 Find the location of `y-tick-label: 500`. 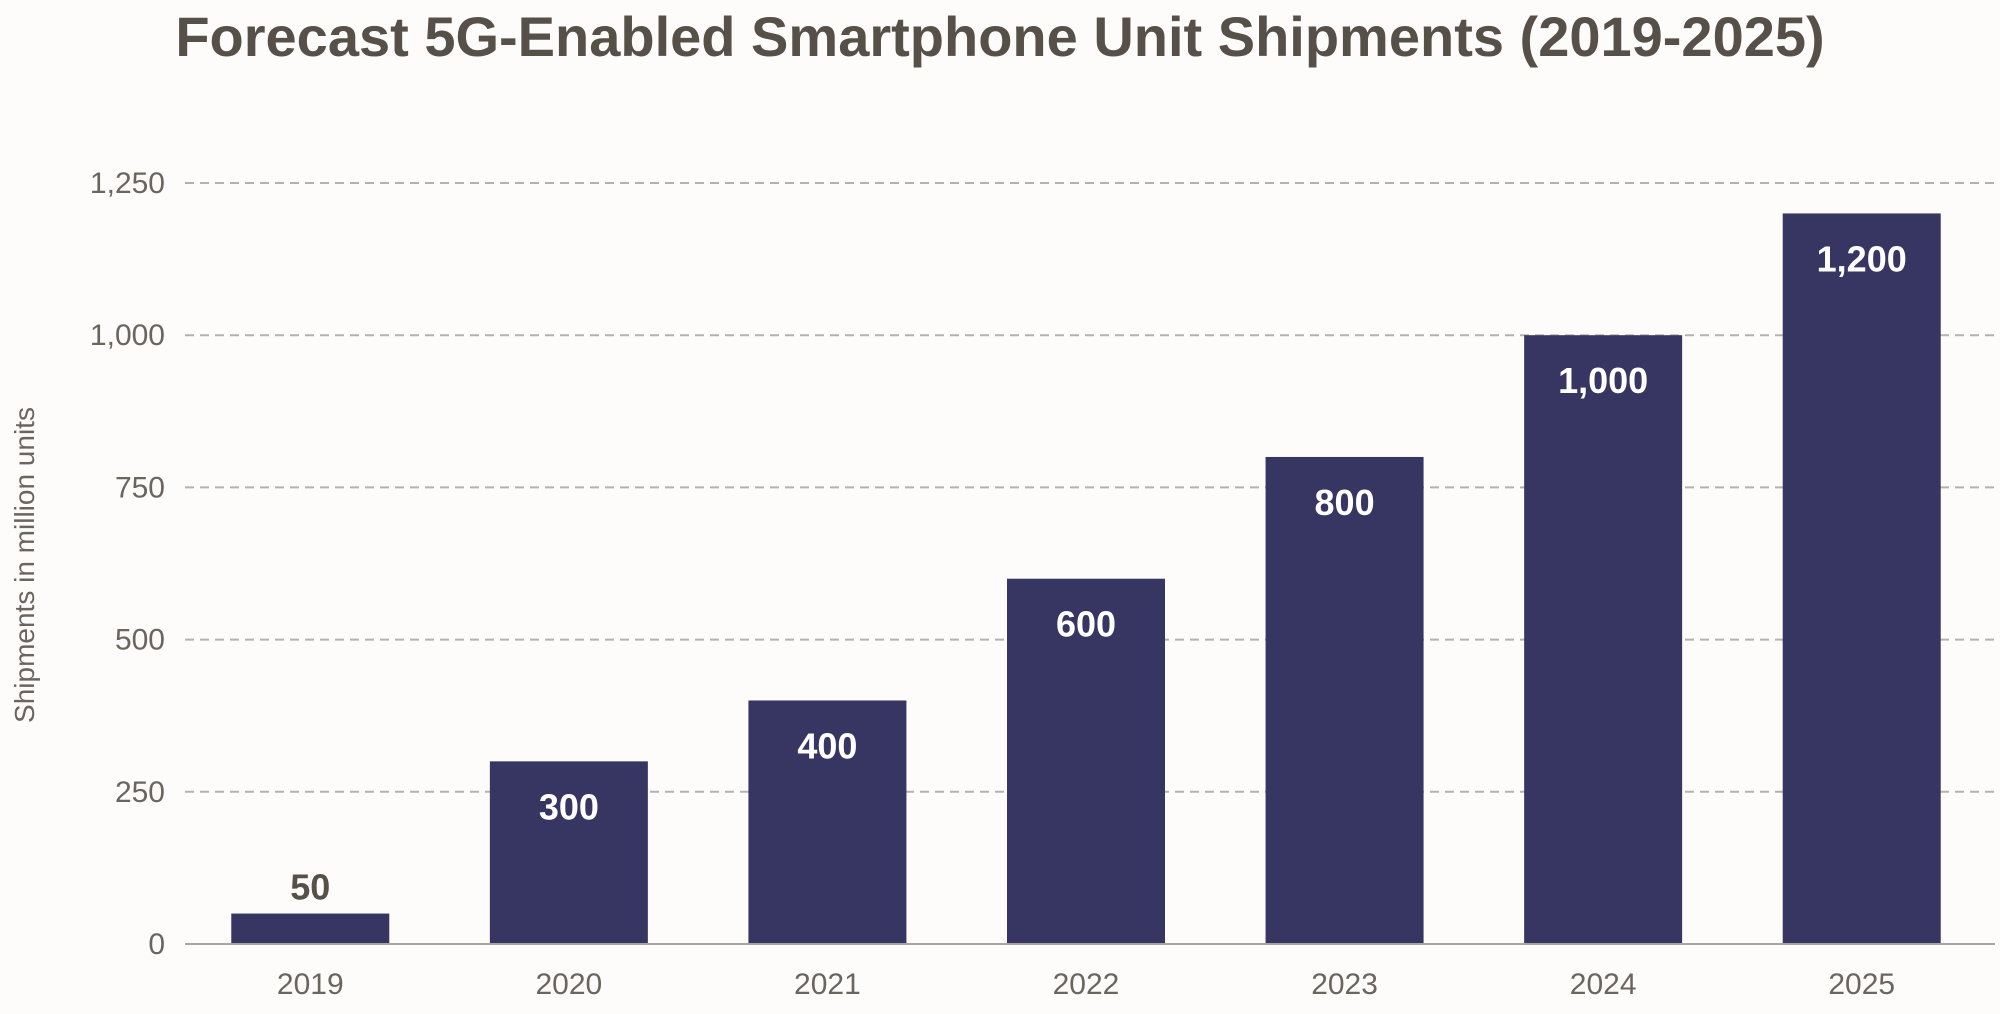

y-tick-label: 500 is located at coordinates (140, 640).